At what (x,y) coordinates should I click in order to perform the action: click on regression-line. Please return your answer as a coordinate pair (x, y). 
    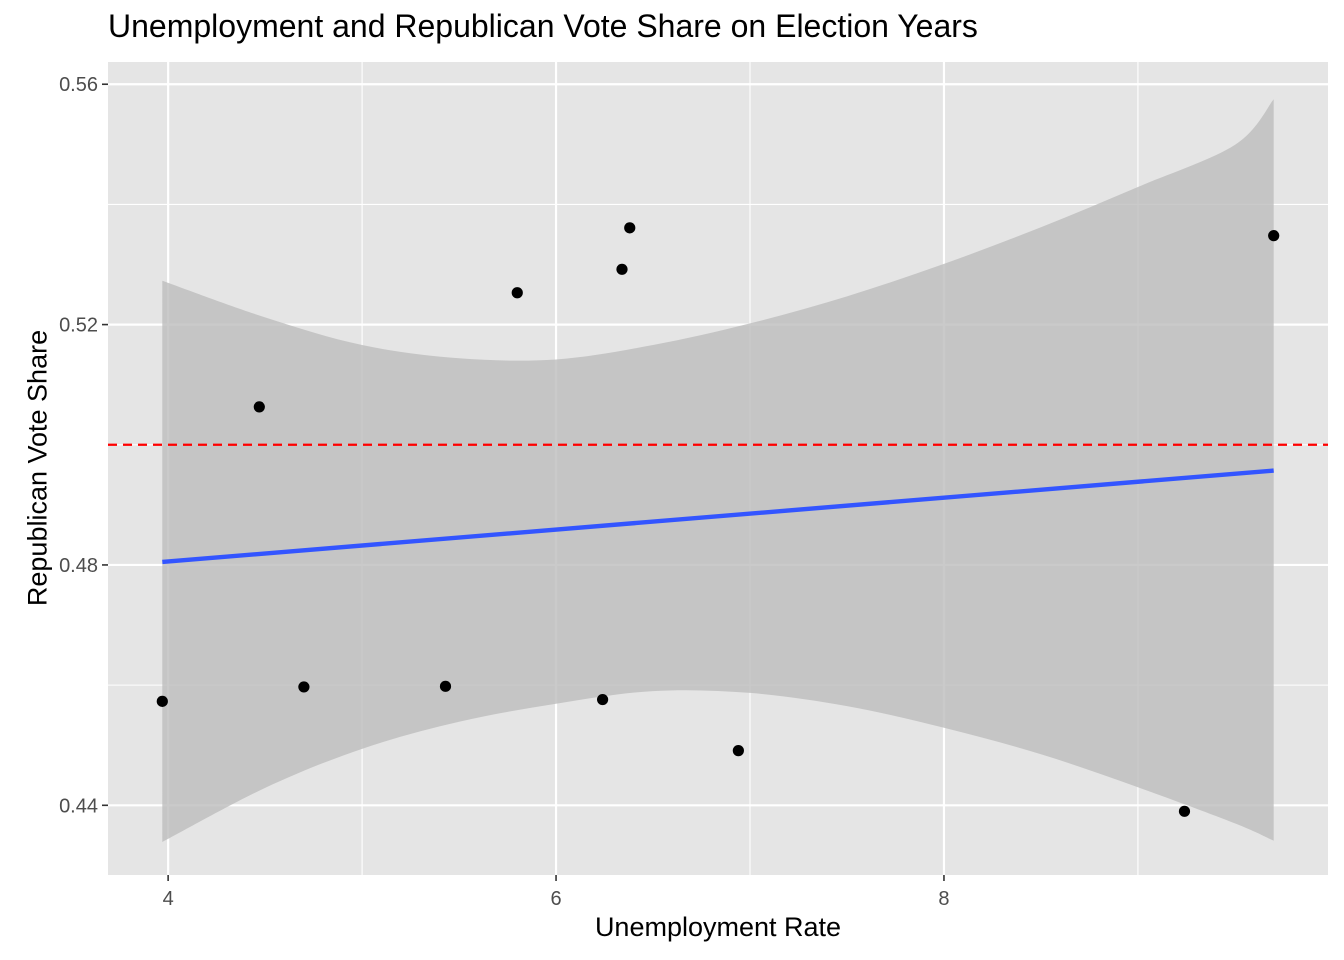
    Looking at the image, I should click on (718, 516).